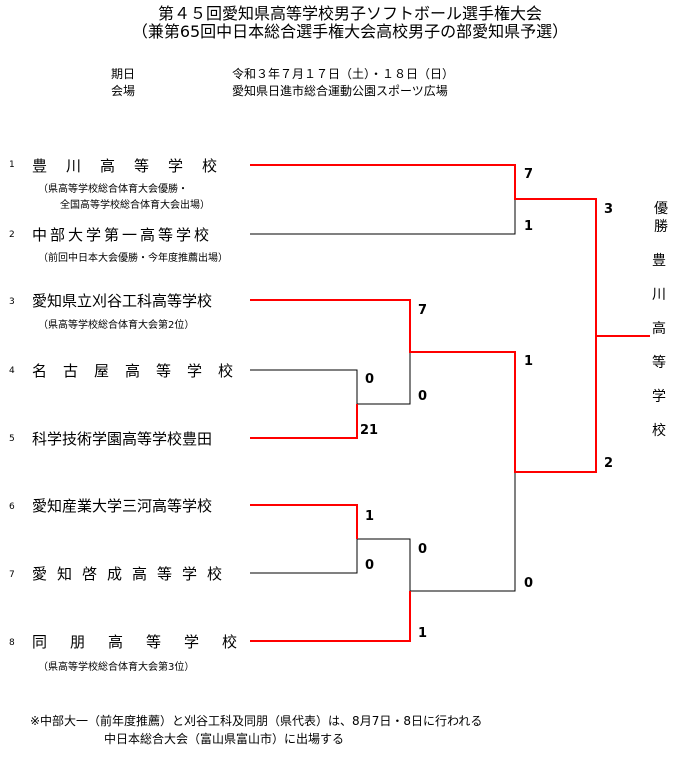  What do you see at coordinates (609, 209) in the screenshot?
I see `score: 3` at bounding box center [609, 209].